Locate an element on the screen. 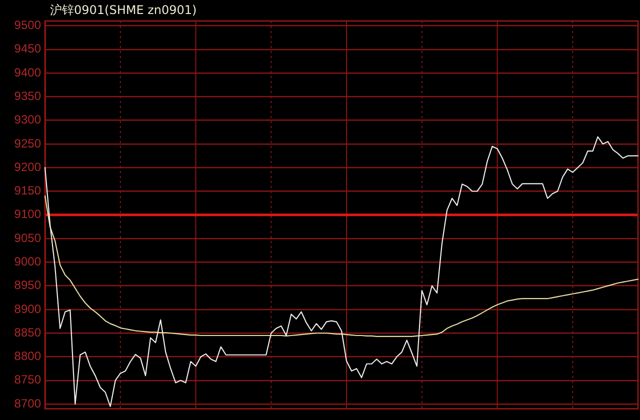 Image resolution: width=640 pixels, height=420 pixels. y-tick-label: 8950 is located at coordinates (28, 285).